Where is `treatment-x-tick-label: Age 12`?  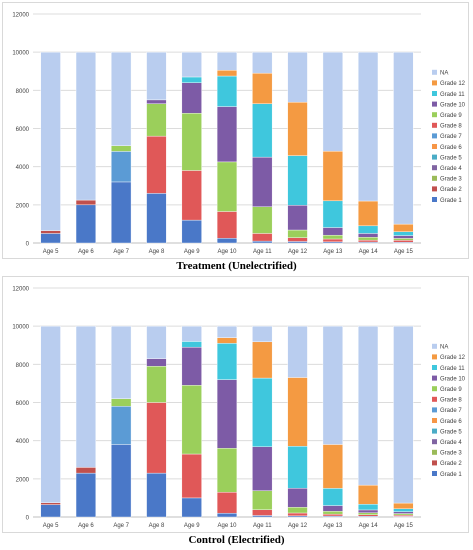 treatment-x-tick-label: Age 12 is located at coordinates (298, 252).